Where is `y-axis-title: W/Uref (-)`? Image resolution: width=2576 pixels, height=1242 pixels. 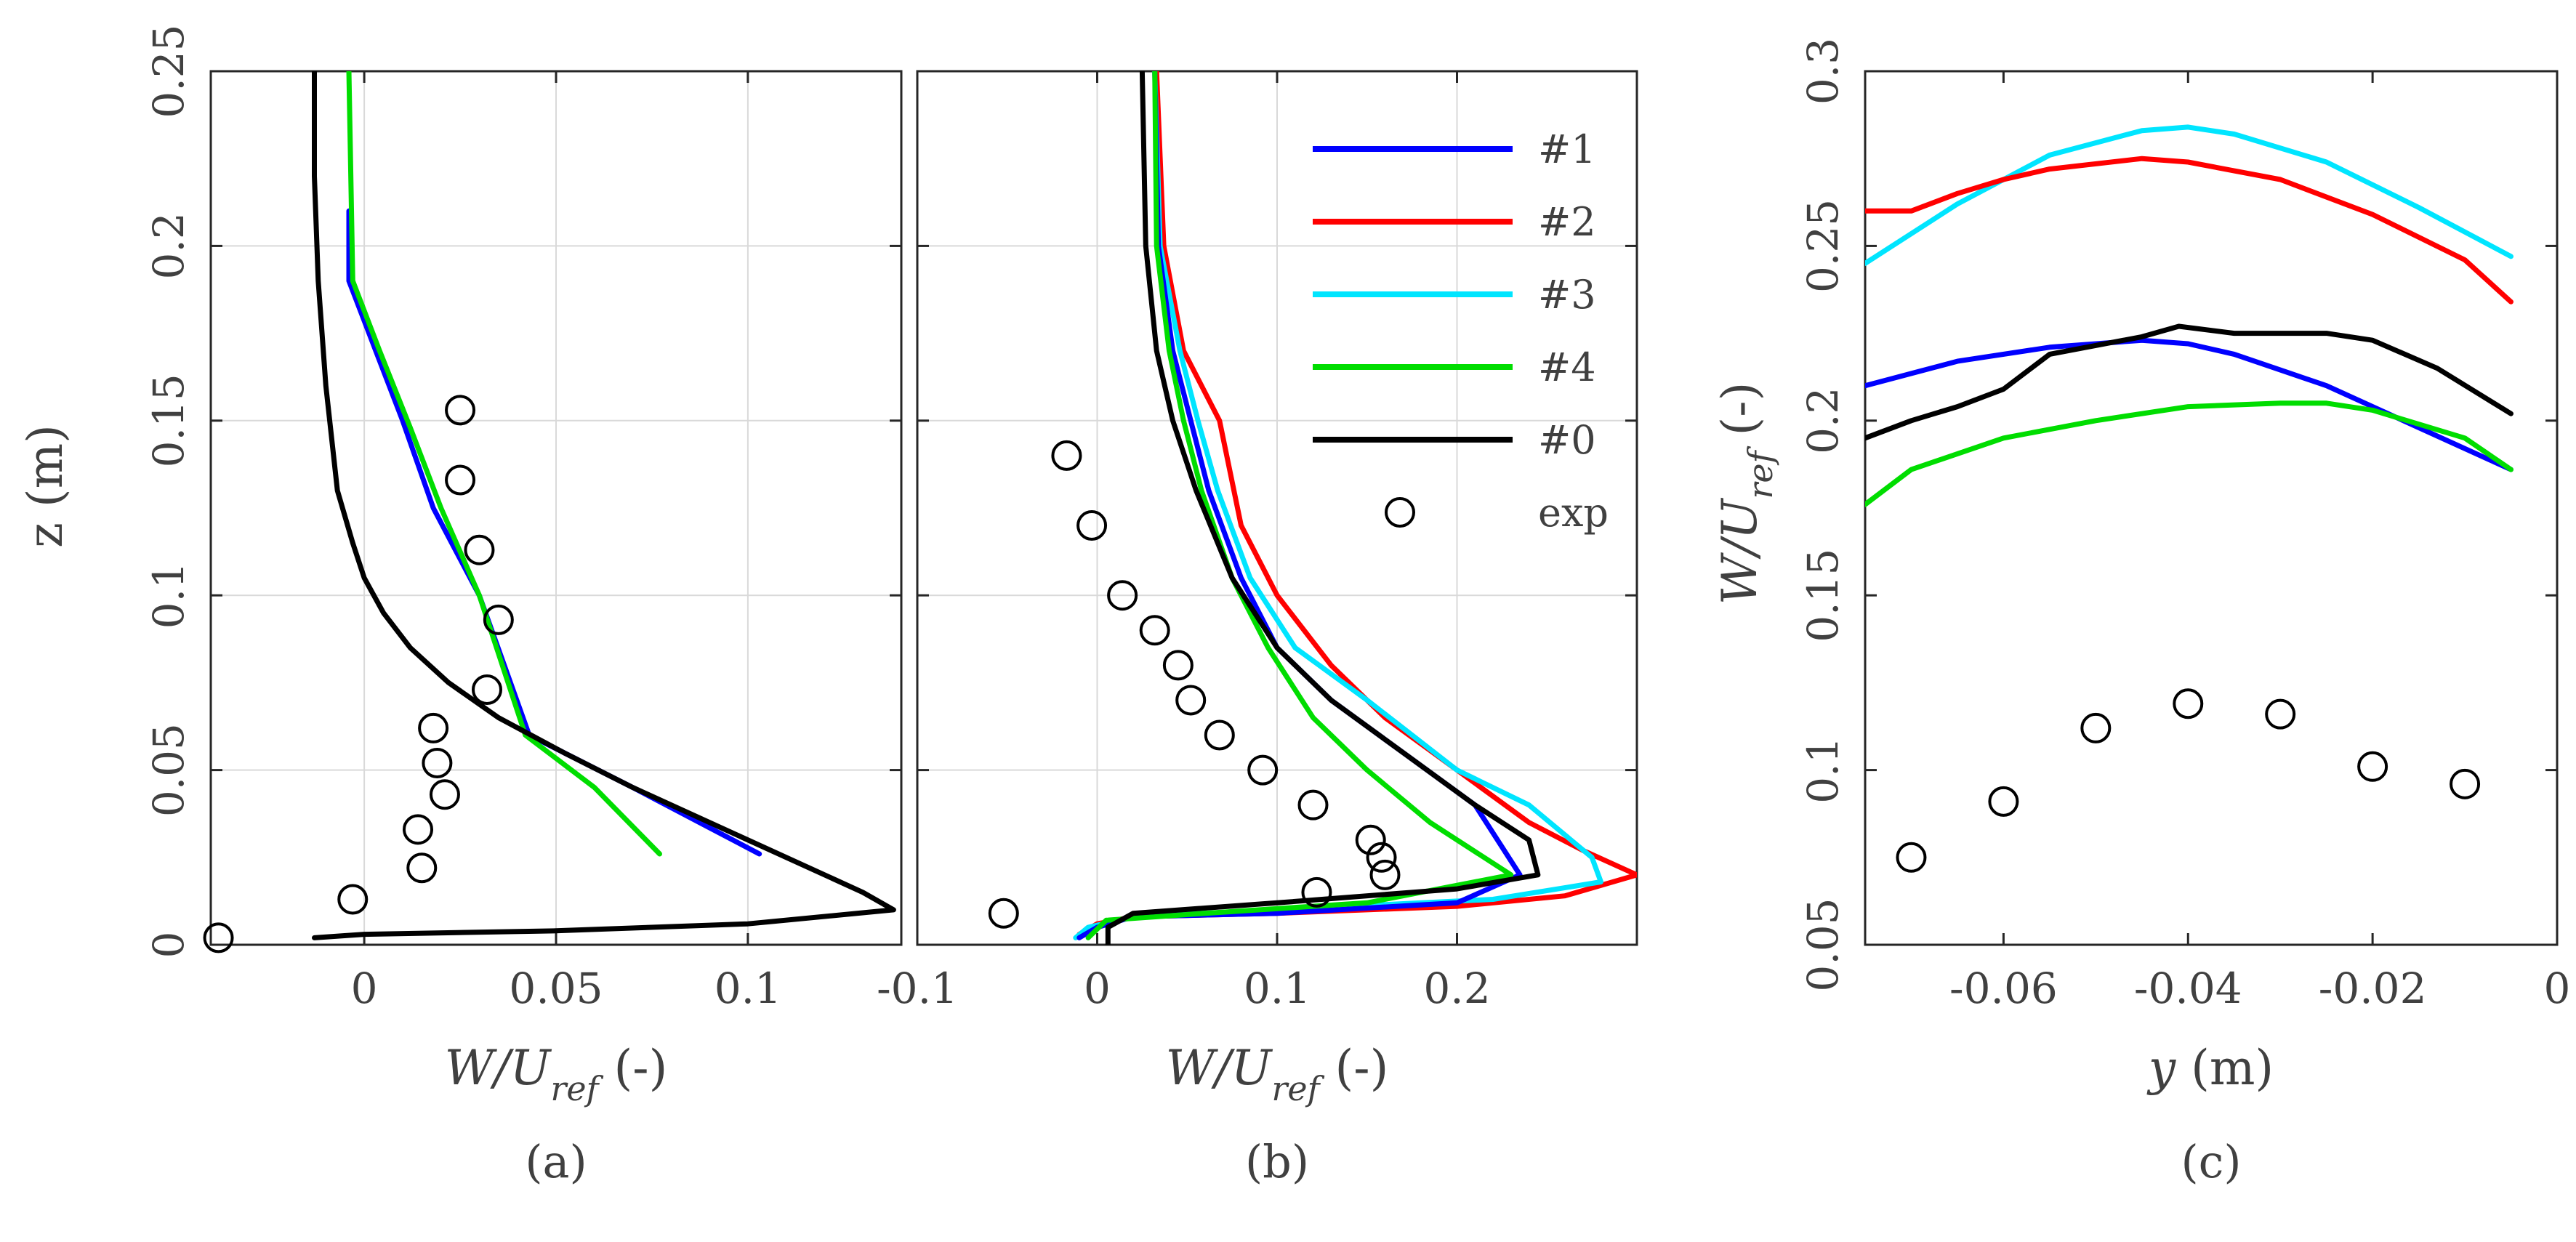
y-axis-title: W/Uref (-) is located at coordinates (1746, 493).